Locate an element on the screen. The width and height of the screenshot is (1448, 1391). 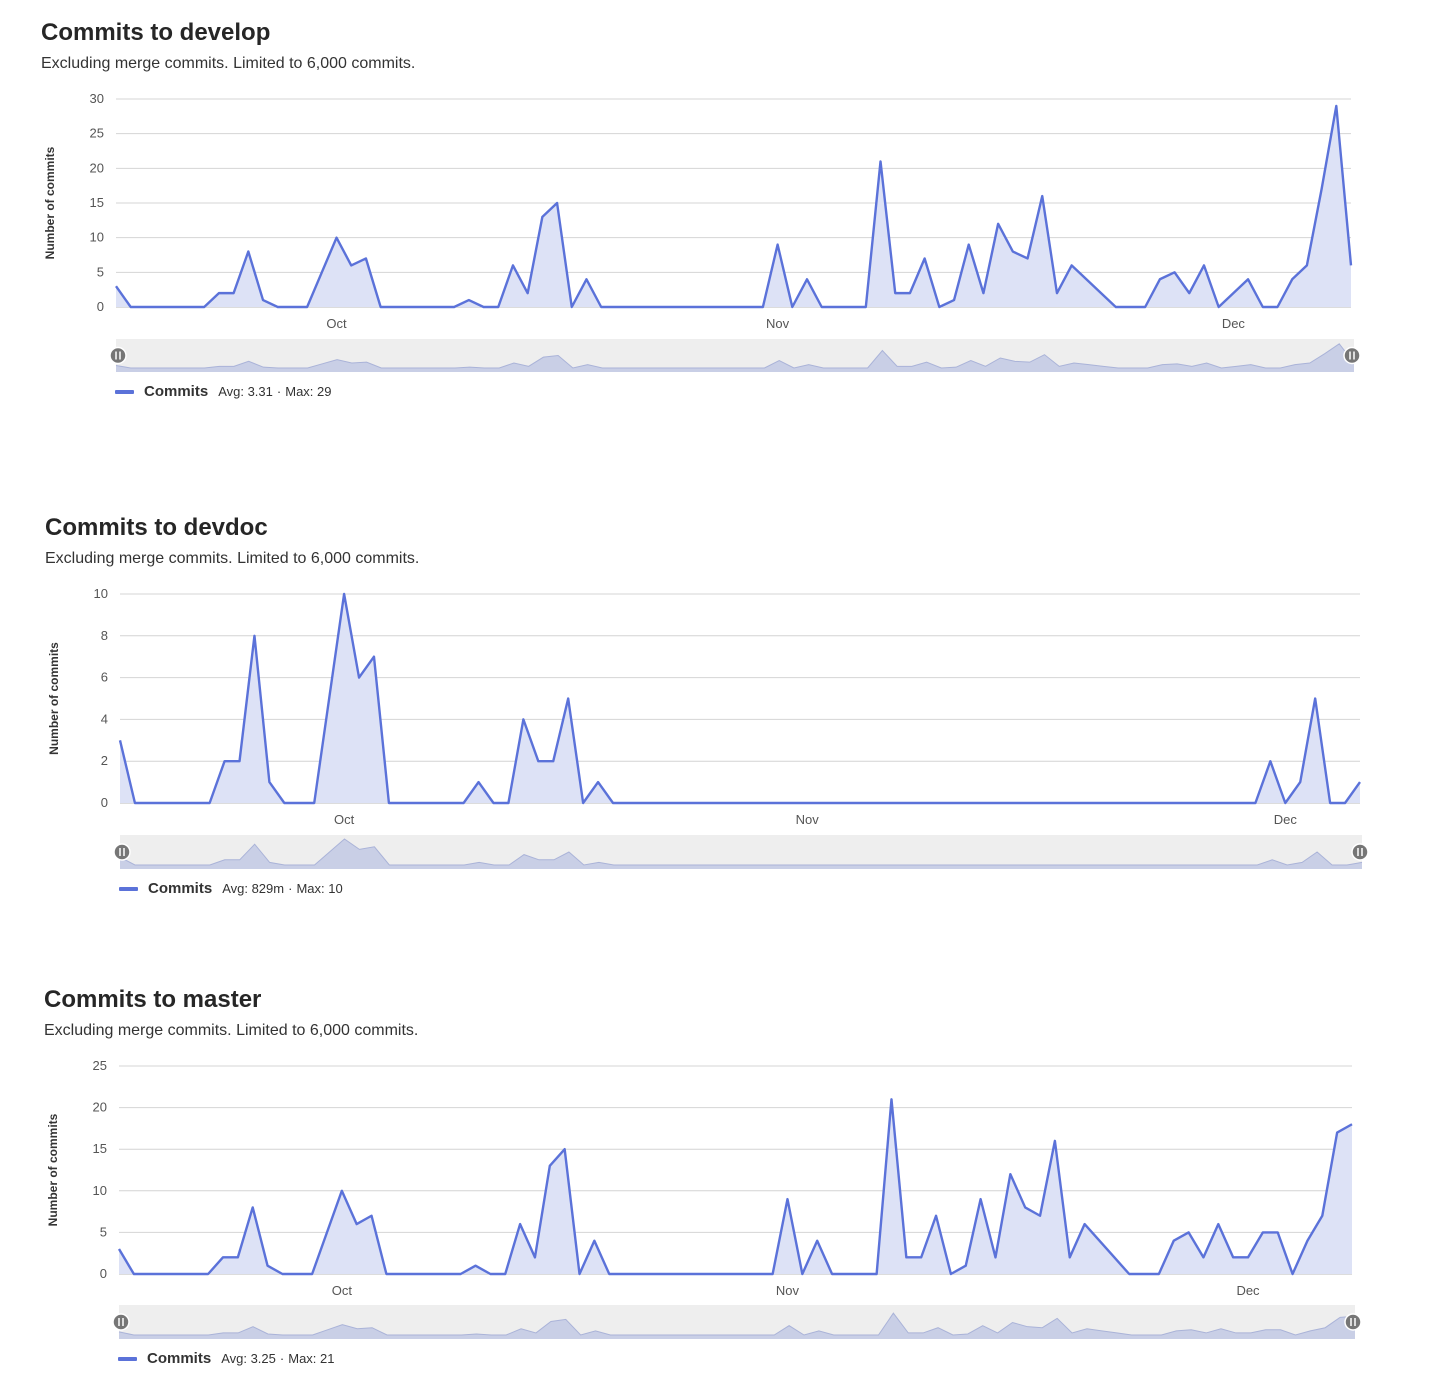
legend: Commits Avg: 3.25 · Max: 21 is located at coordinates (226, 1358).